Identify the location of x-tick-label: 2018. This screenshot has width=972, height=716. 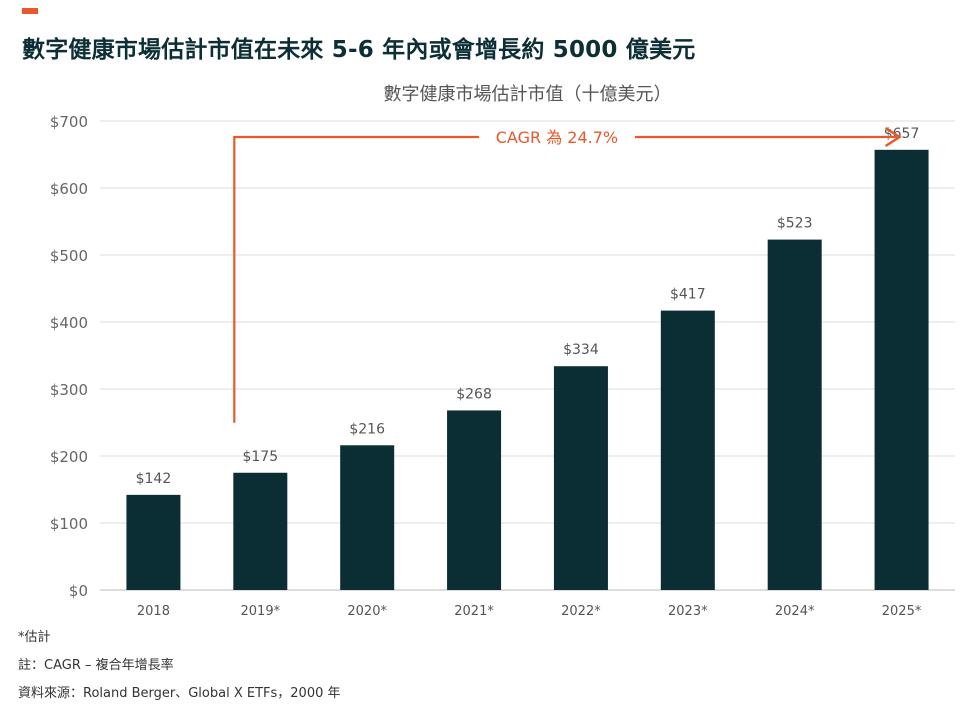
(153, 611).